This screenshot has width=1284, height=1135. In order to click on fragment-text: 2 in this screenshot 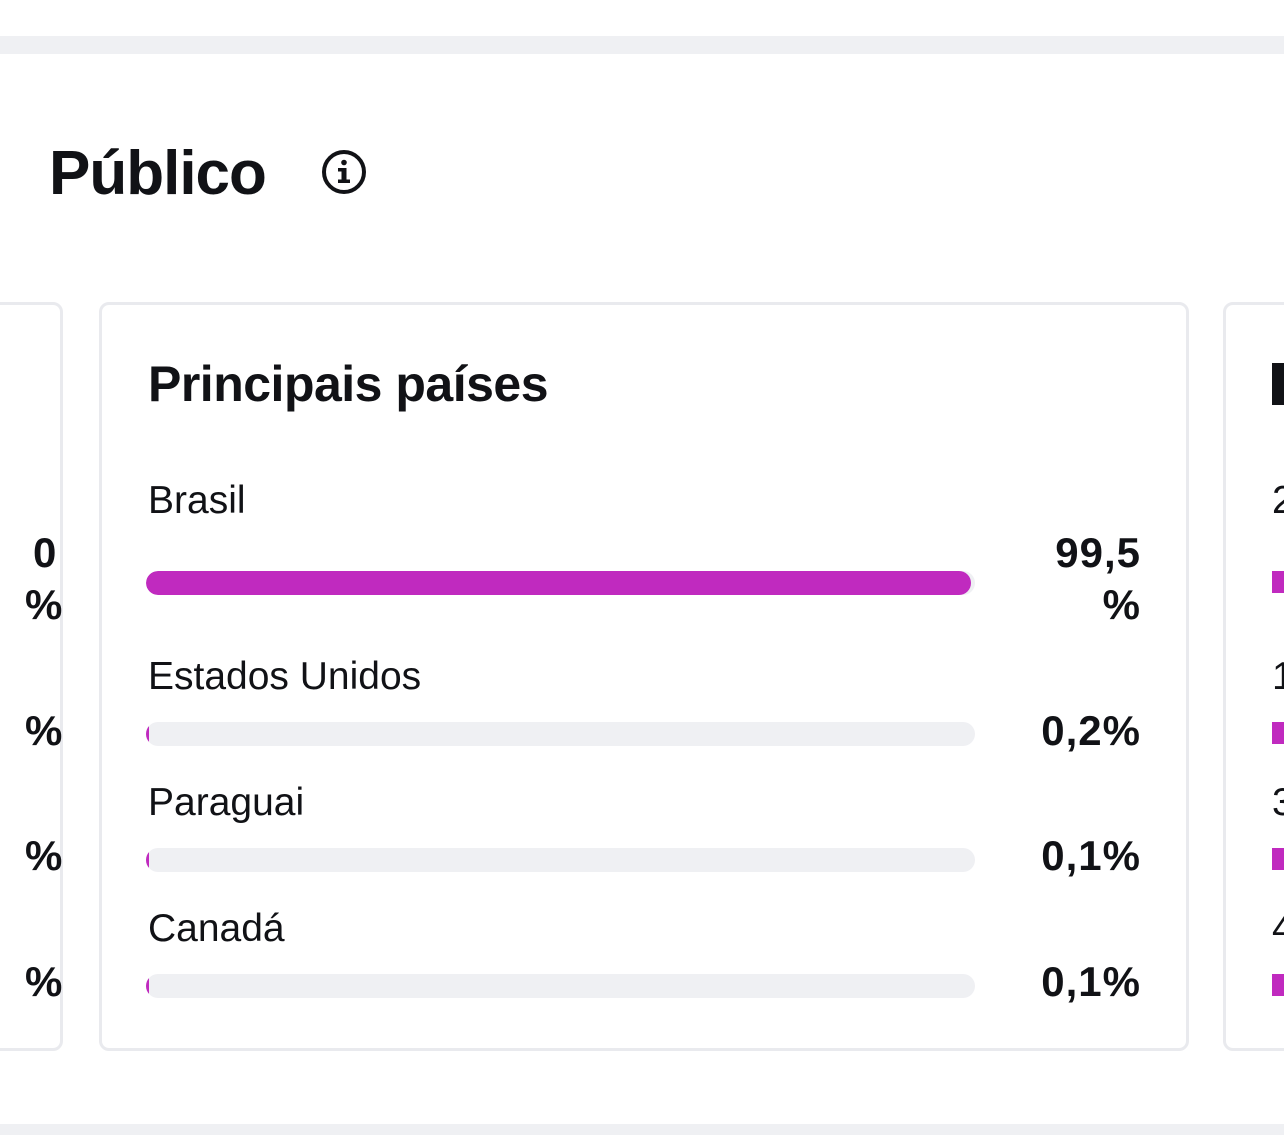, I will do `click(1278, 500)`.